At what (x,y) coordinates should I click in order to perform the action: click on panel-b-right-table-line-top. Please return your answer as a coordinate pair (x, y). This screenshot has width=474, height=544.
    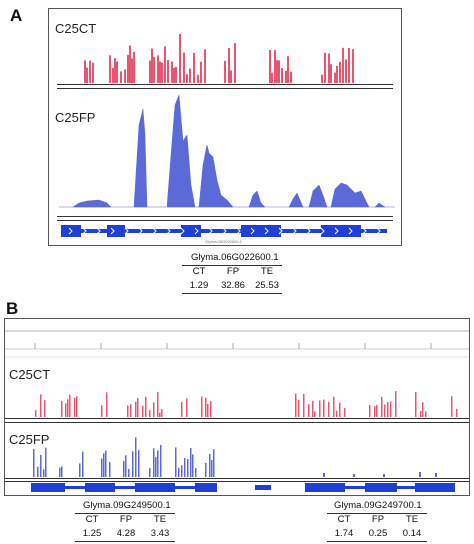
    Looking at the image, I should click on (377, 513).